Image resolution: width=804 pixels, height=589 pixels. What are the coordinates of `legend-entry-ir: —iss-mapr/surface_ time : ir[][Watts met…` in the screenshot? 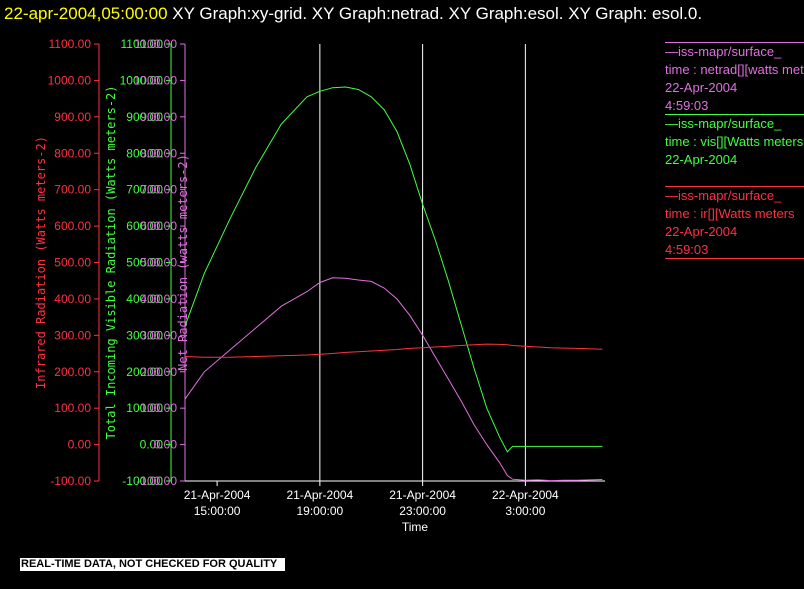 It's located at (734, 222).